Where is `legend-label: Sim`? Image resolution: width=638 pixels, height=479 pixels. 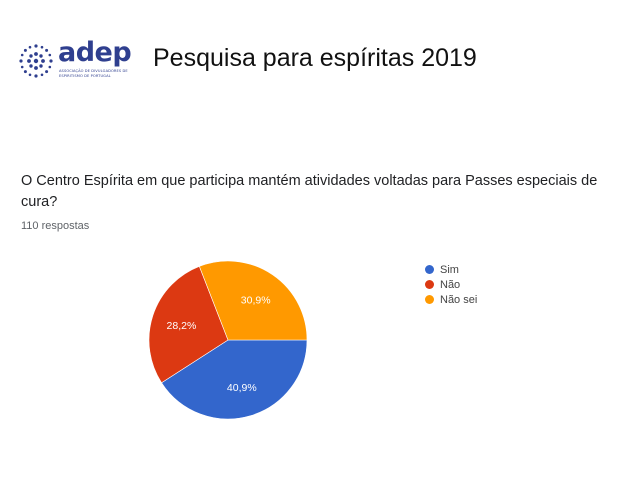 legend-label: Sim is located at coordinates (449, 269).